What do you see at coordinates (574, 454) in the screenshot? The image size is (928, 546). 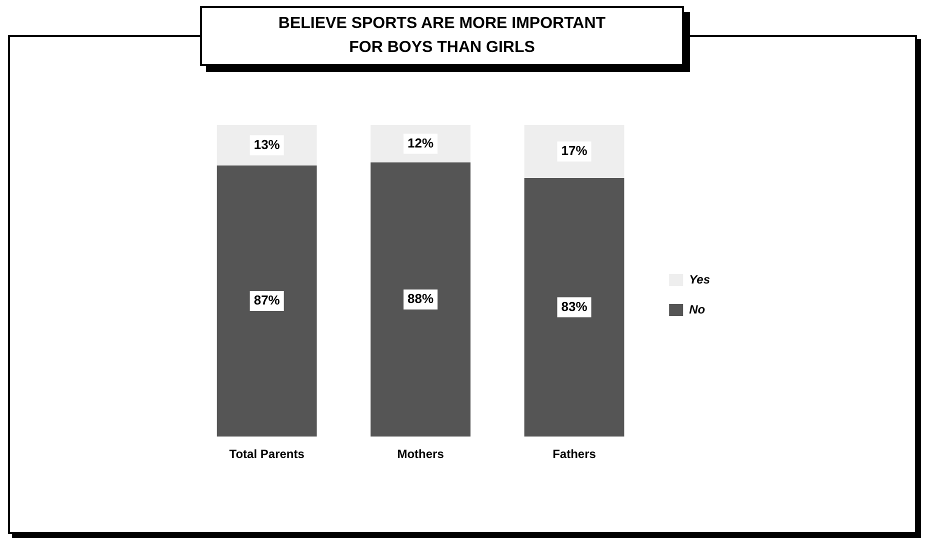 I see `x-tick-label: Fathers` at bounding box center [574, 454].